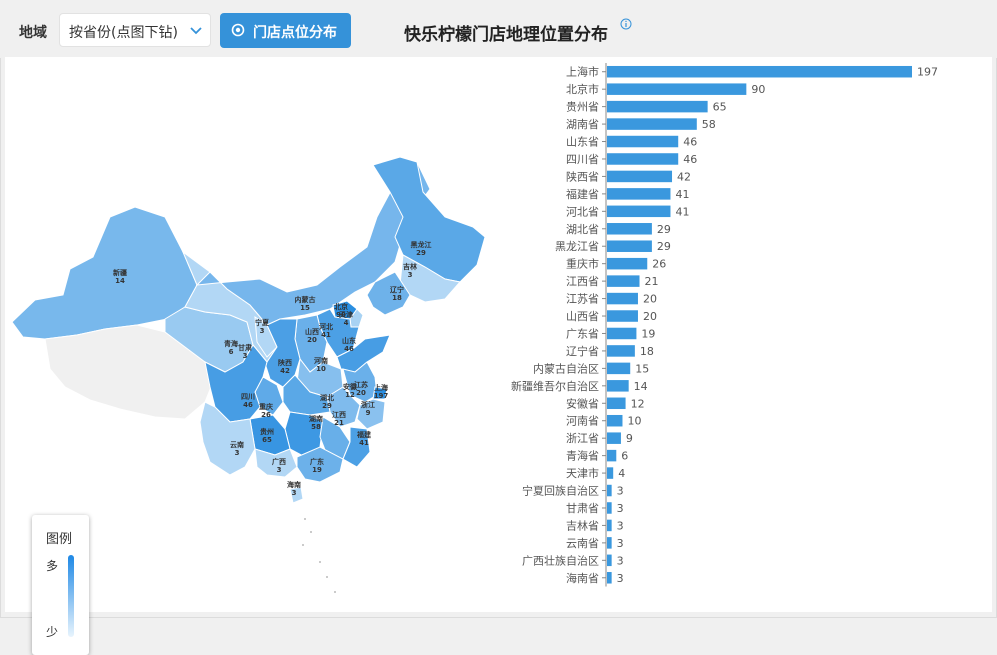 Image resolution: width=997 pixels, height=655 pixels. Describe the element at coordinates (582, 124) in the screenshot. I see `category-label: 湖南省` at that location.